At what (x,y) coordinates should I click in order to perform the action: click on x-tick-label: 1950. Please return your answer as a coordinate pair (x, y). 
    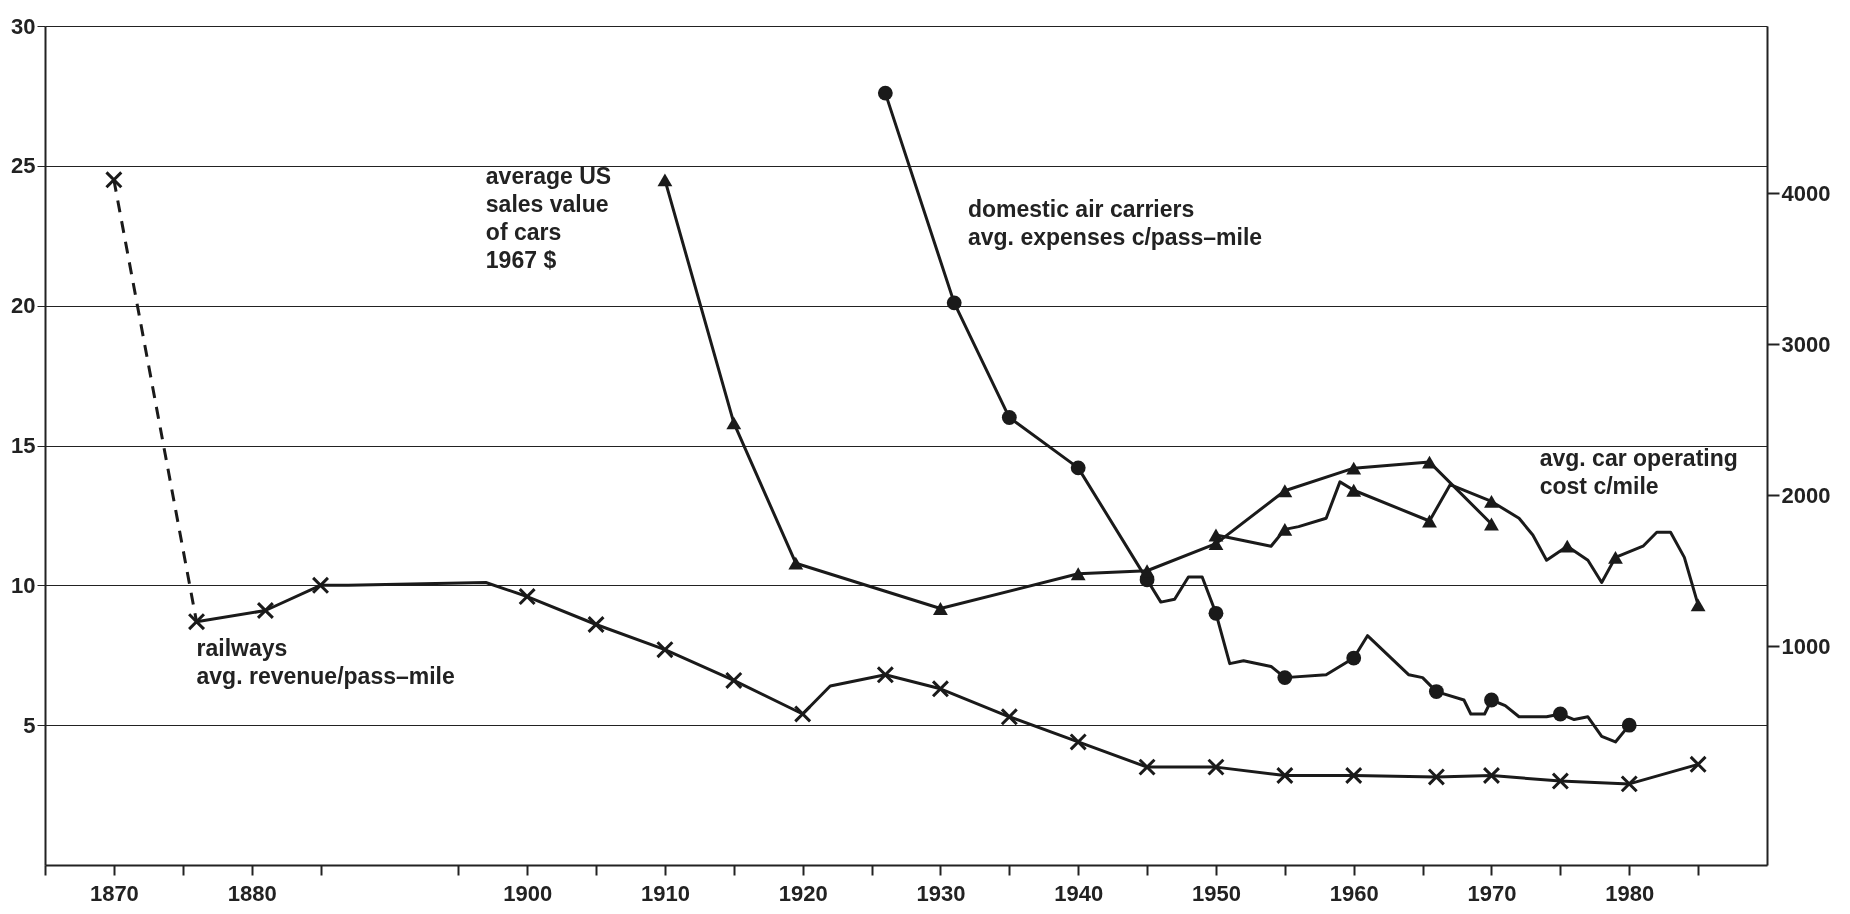
    Looking at the image, I should click on (1216, 893).